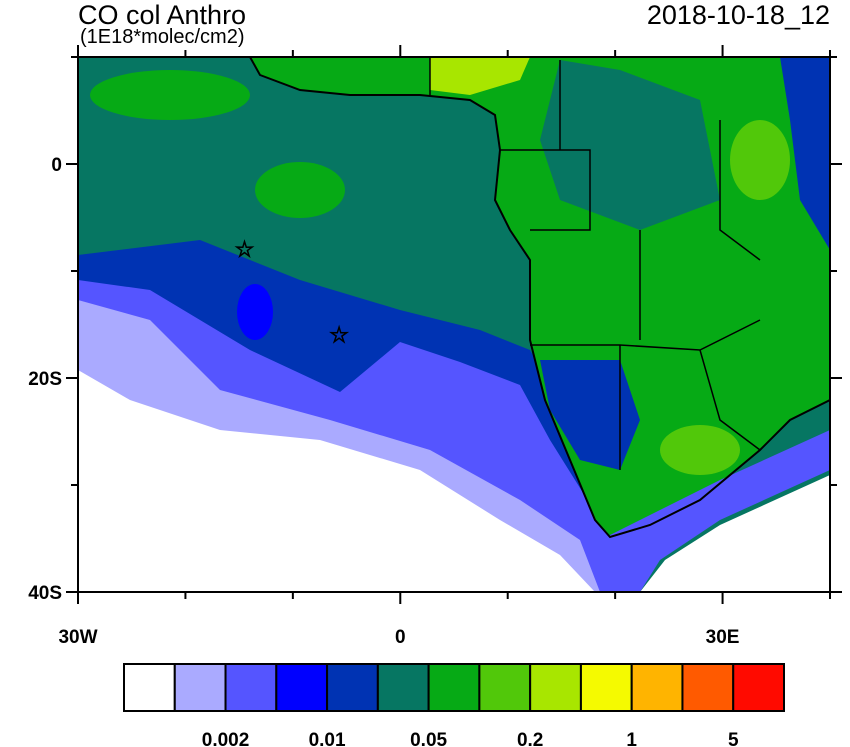  What do you see at coordinates (733, 738) in the screenshot?
I see `colorbar-label: 5` at bounding box center [733, 738].